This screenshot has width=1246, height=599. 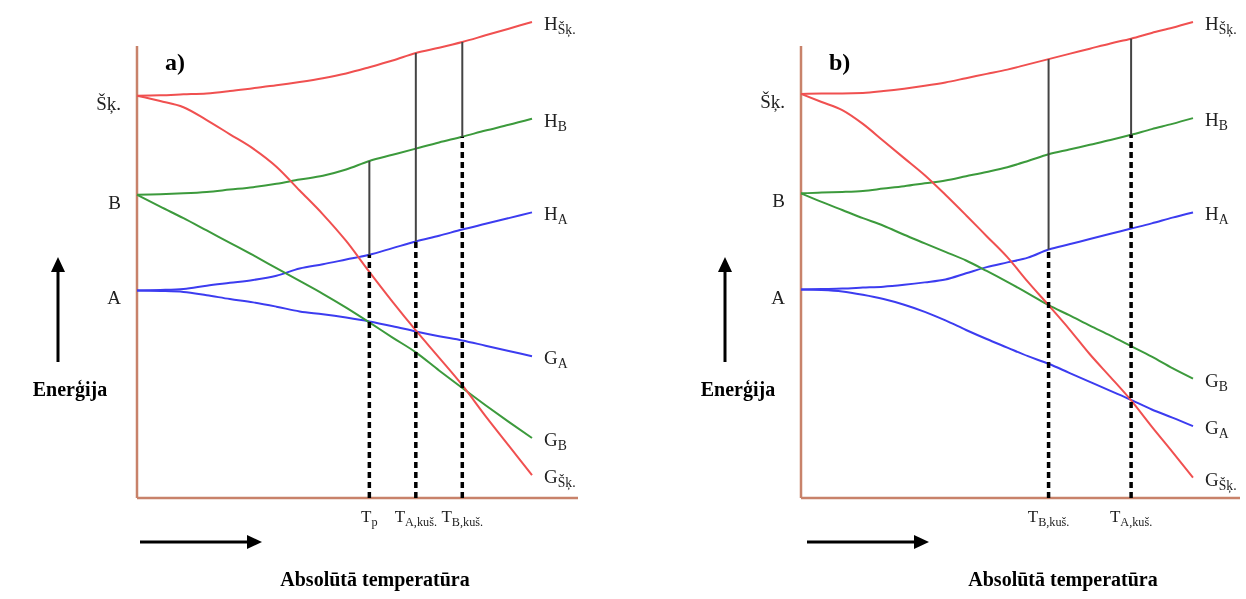 What do you see at coordinates (175, 62) in the screenshot?
I see `text: a)` at bounding box center [175, 62].